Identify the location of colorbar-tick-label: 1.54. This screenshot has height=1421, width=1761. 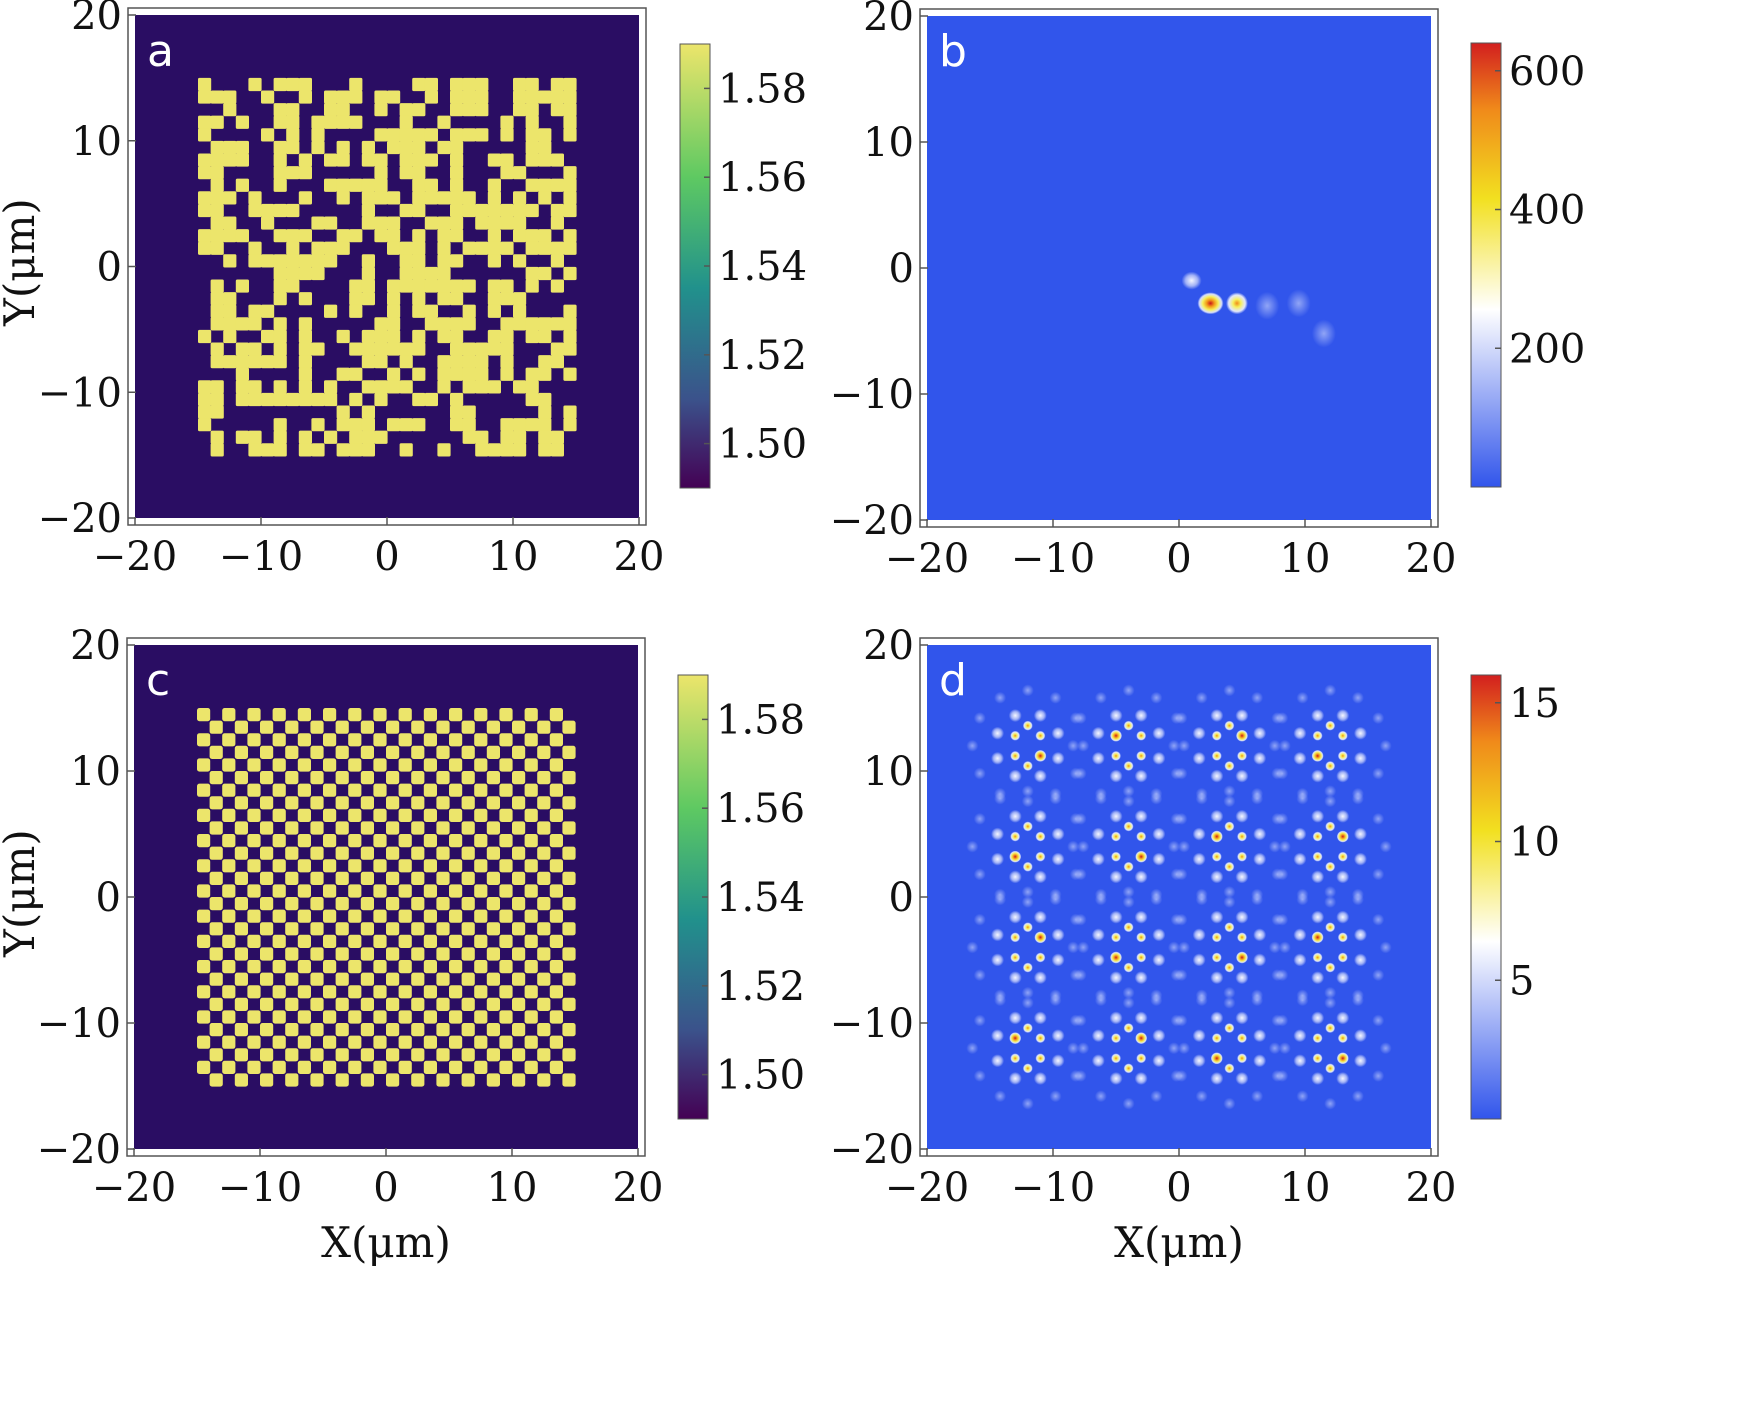
(760, 898).